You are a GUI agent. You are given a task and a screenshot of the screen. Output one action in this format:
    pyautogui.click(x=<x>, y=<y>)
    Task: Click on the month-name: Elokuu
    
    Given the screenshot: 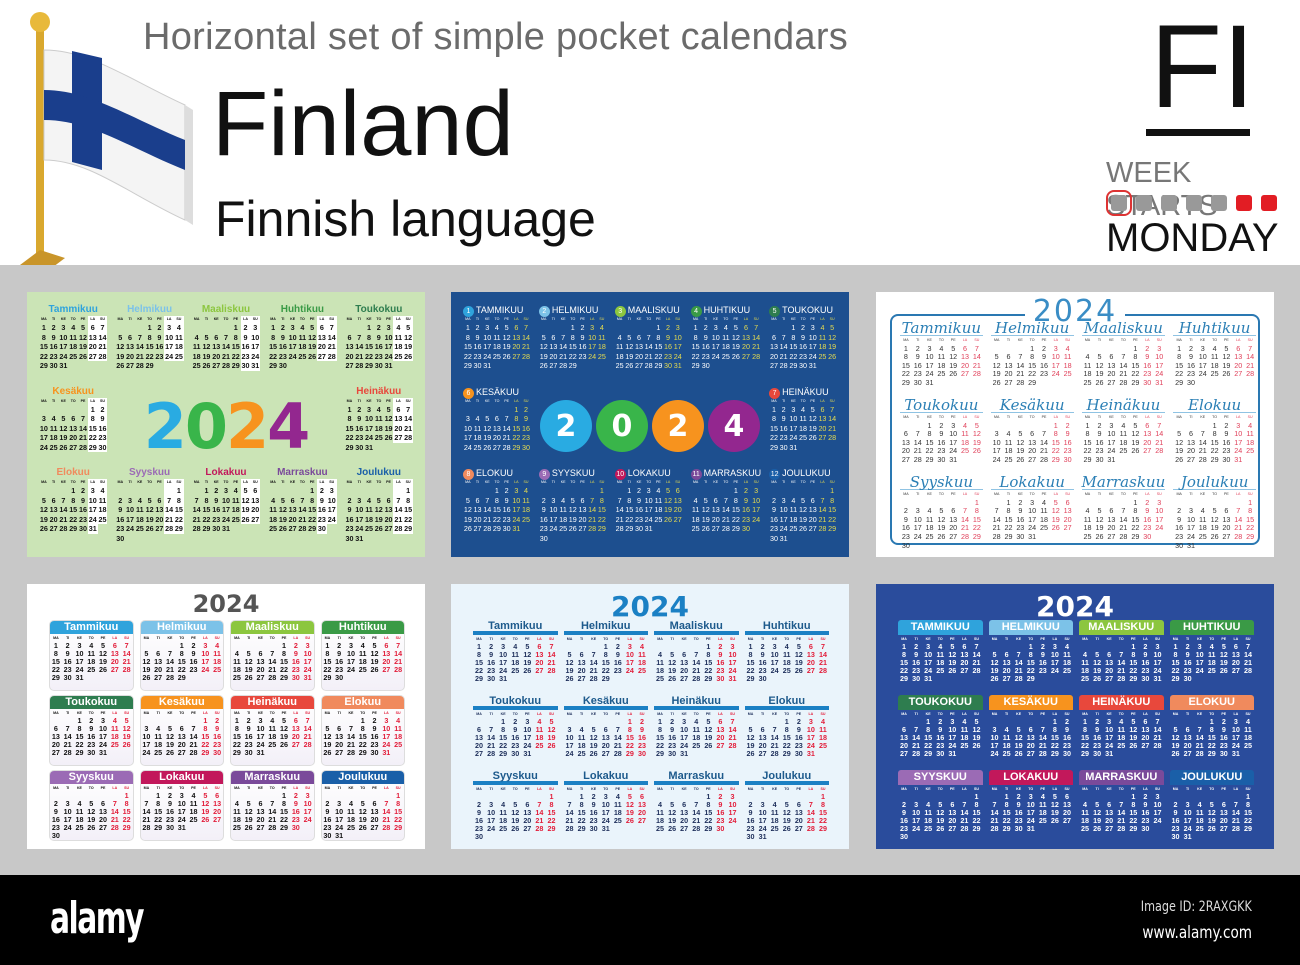 What is the action you would take?
    pyautogui.click(x=786, y=702)
    